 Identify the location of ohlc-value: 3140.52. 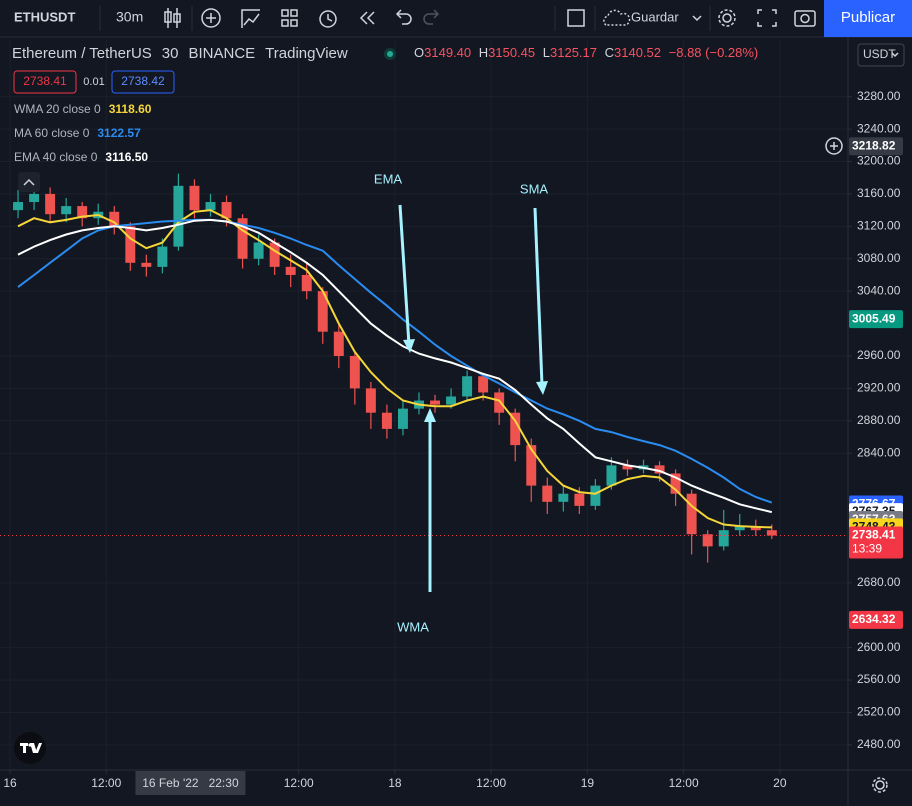
(637, 52).